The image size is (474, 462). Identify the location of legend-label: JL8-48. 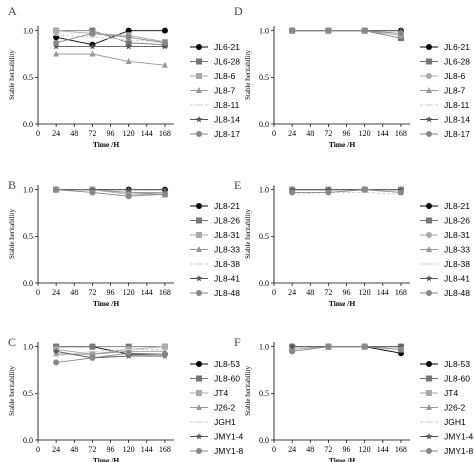
(227, 293).